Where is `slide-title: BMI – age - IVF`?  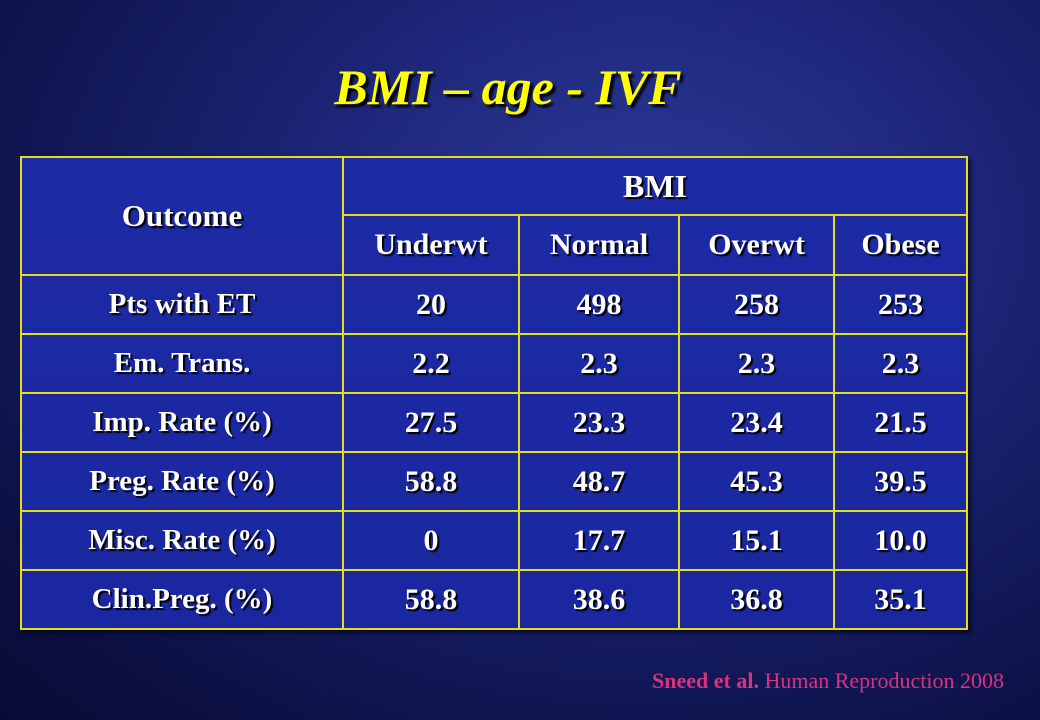 slide-title: BMI – age - IVF is located at coordinates (508, 87).